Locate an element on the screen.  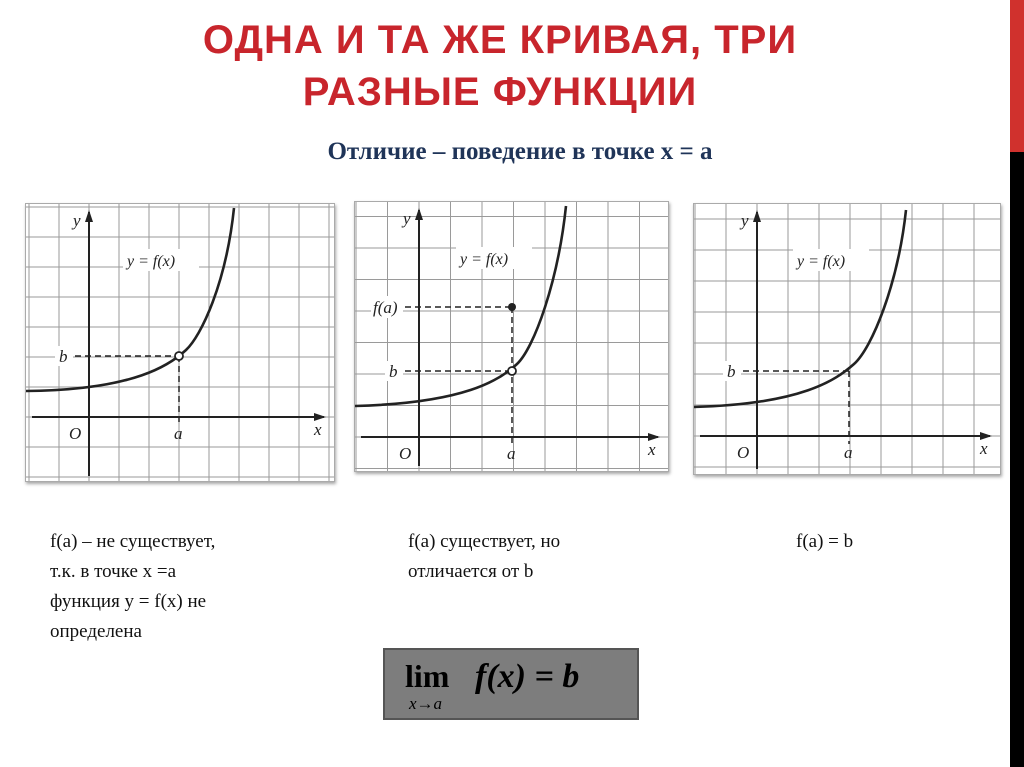
slide-title: ОДНА И ТА ЖЕ КРИВАЯ, ТРИ РАЗНЫЕ ФУНКЦИИ is located at coordinates (500, 66).